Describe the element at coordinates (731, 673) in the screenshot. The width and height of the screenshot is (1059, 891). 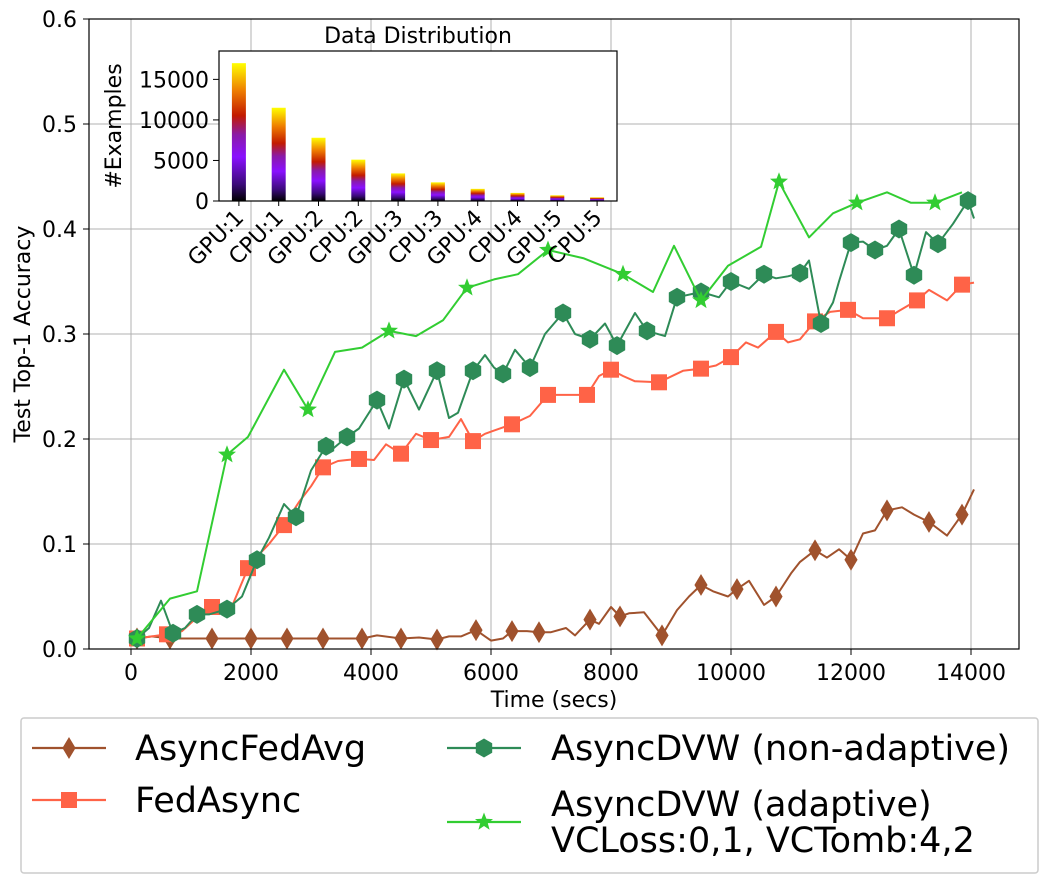
I see `x-tick-label: 10000` at that location.